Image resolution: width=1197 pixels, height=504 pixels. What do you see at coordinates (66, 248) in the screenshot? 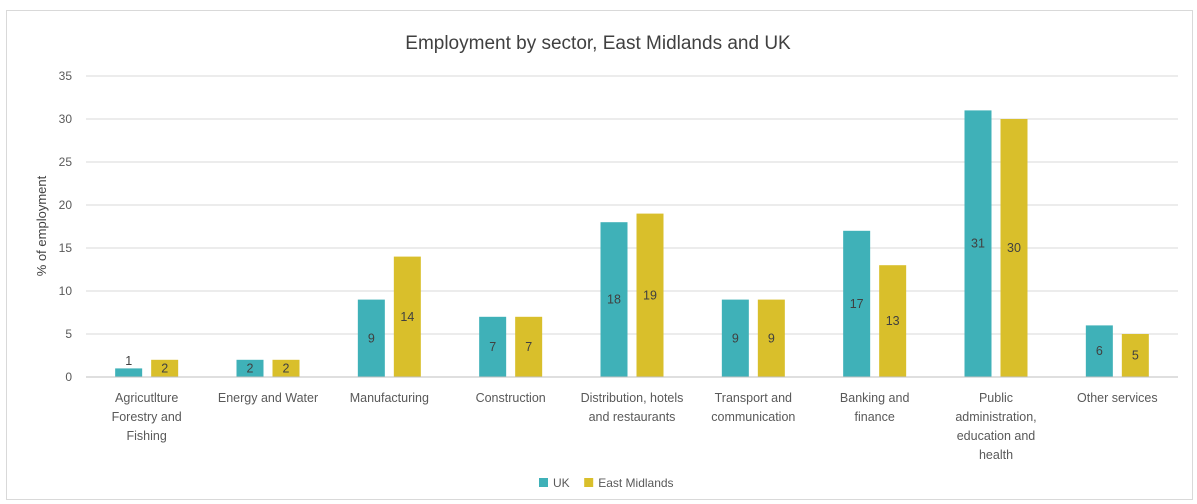
I see `y-tick-label: 15` at bounding box center [66, 248].